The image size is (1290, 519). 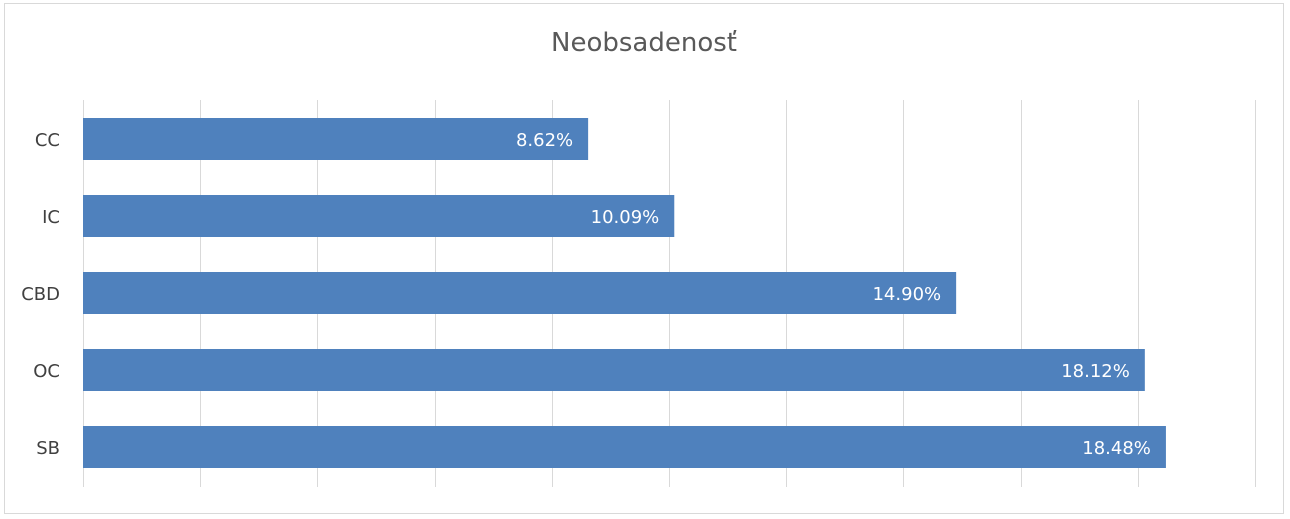 I want to click on data-label-cc: 8.62%, so click(x=544, y=140).